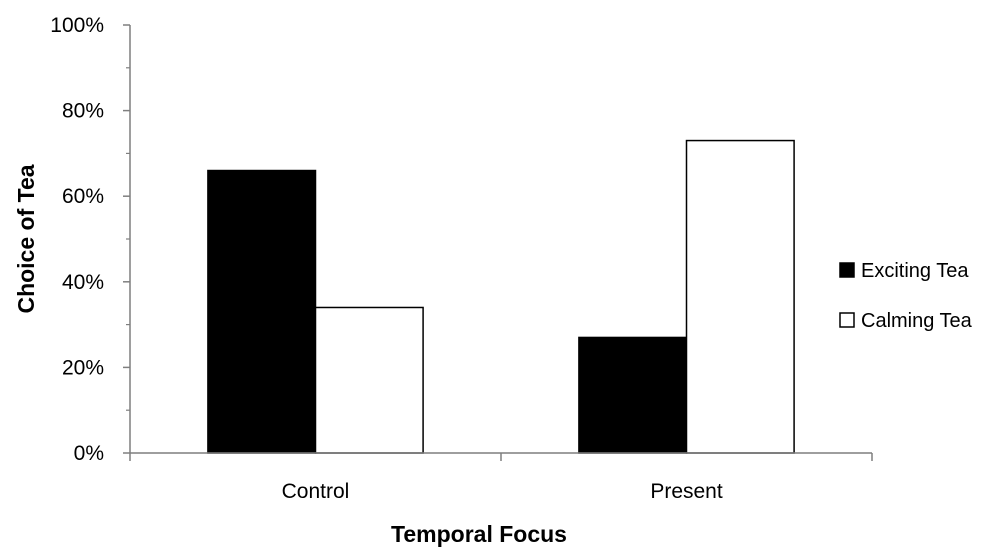 This screenshot has width=1000, height=551. What do you see at coordinates (126, 239) in the screenshot?
I see `y-axis-ticks` at bounding box center [126, 239].